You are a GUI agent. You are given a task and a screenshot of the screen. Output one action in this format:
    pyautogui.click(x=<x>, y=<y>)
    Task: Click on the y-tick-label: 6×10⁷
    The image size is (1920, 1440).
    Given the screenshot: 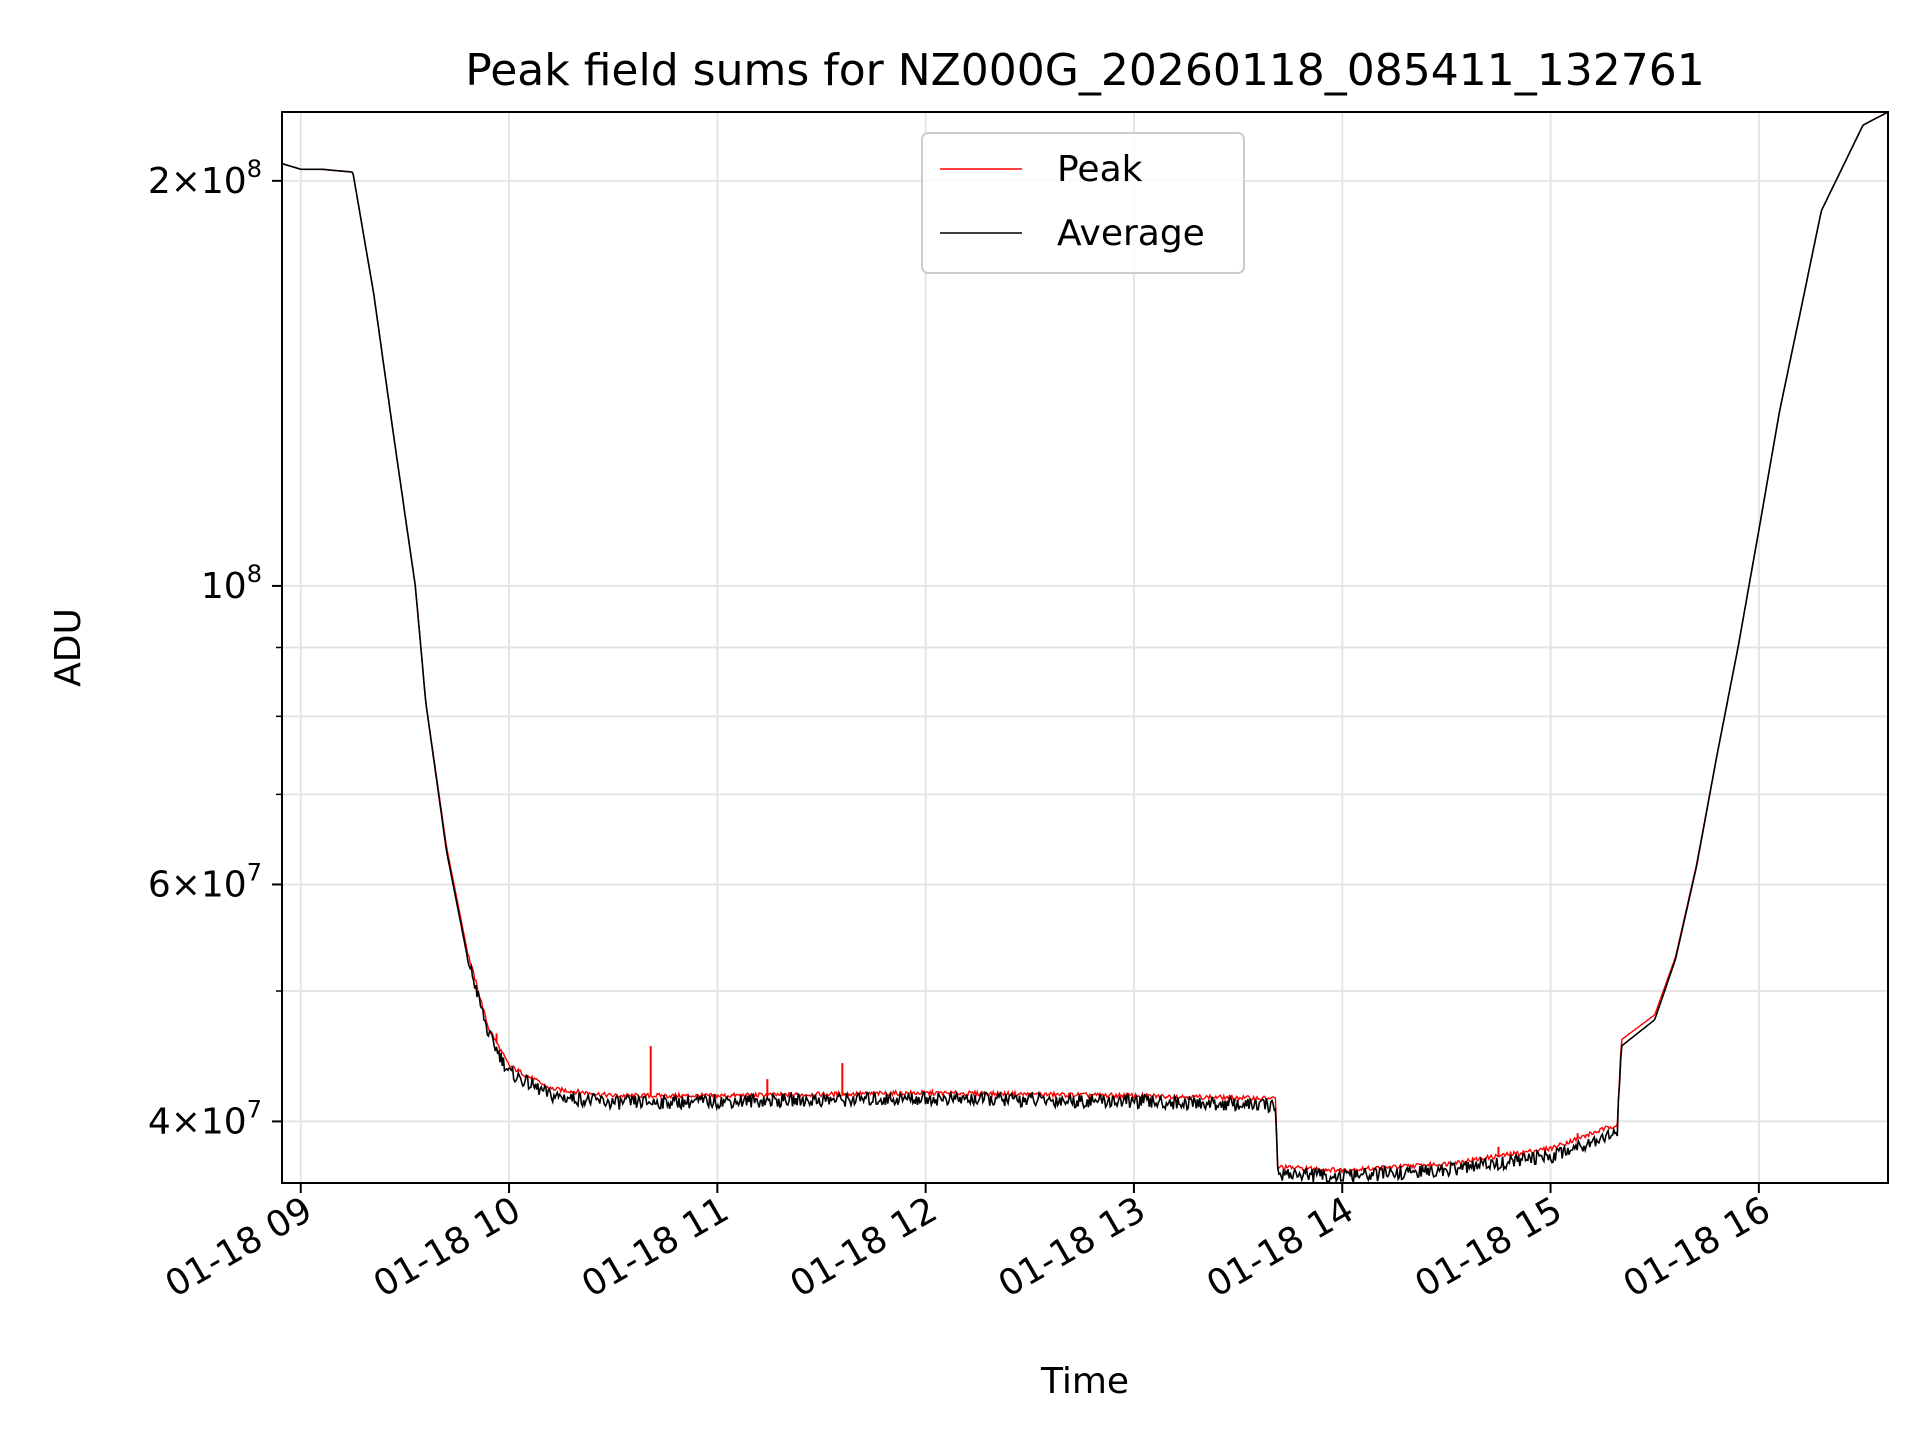 What is the action you would take?
    pyautogui.click(x=205, y=881)
    